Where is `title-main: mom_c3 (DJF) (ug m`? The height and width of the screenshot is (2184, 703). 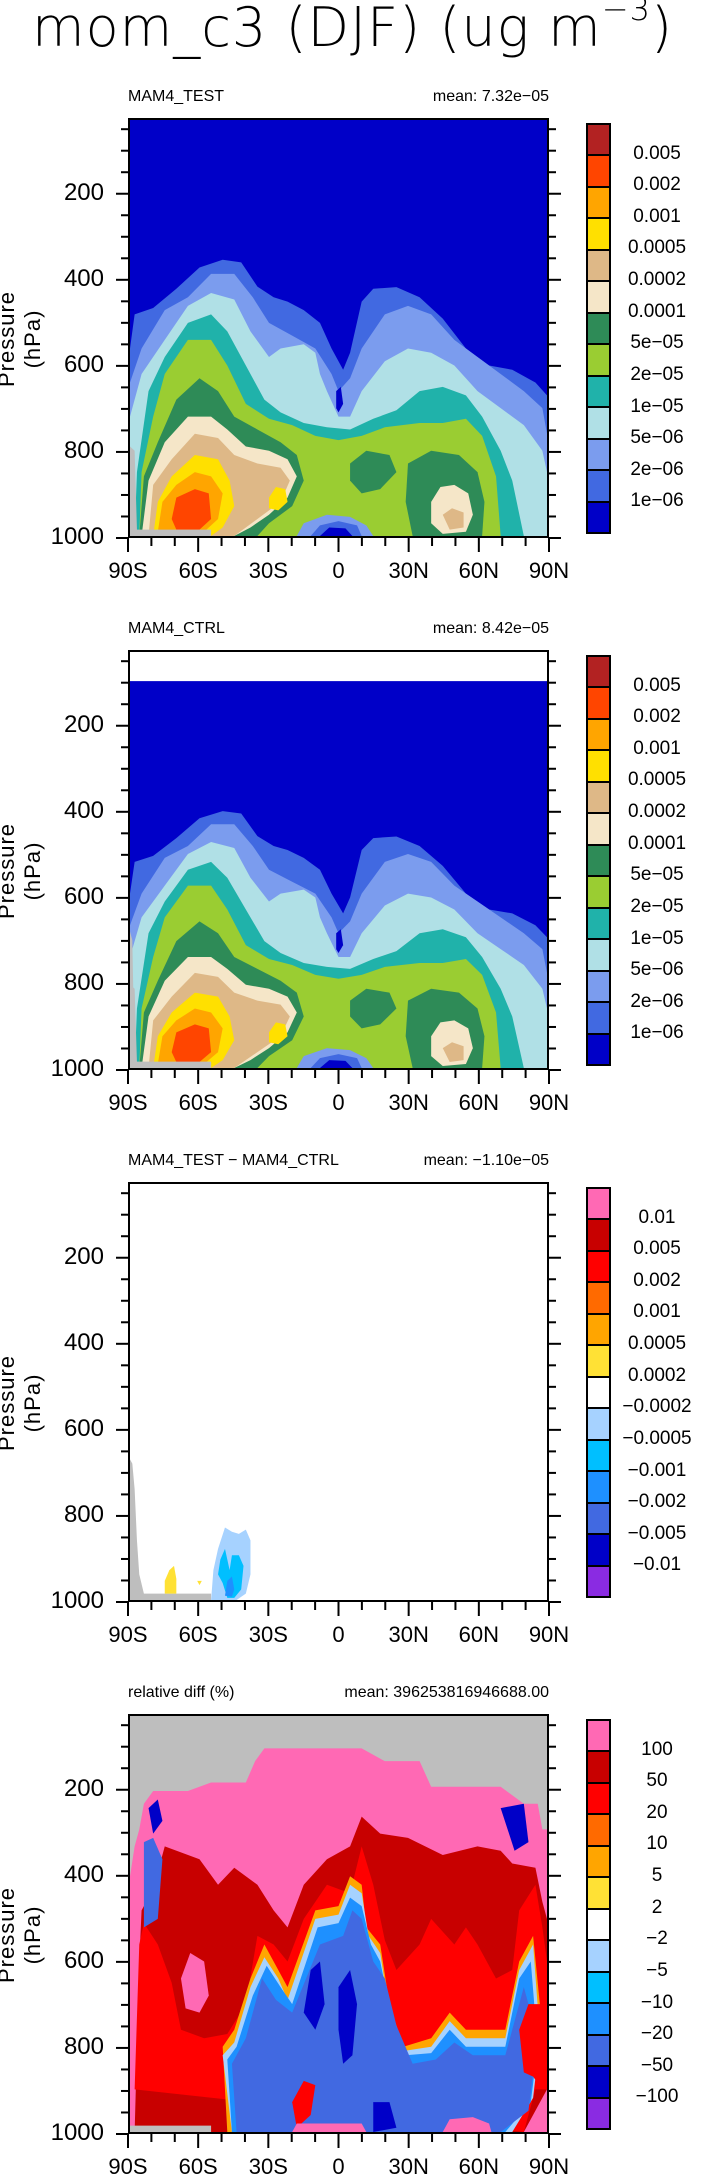 title-main: mom_c3 (DJF) (ug m is located at coordinates (317, 29).